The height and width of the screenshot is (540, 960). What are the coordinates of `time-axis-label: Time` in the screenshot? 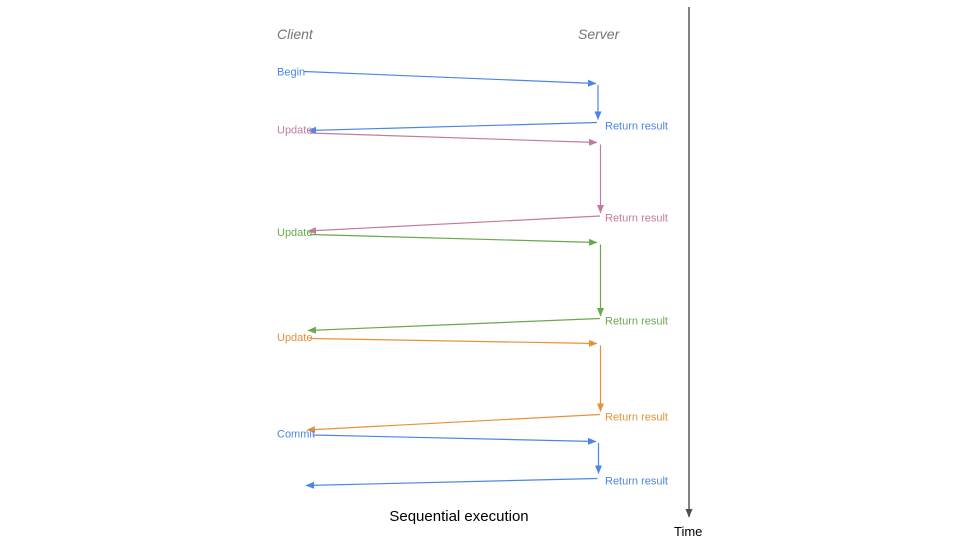 It's located at (688, 531).